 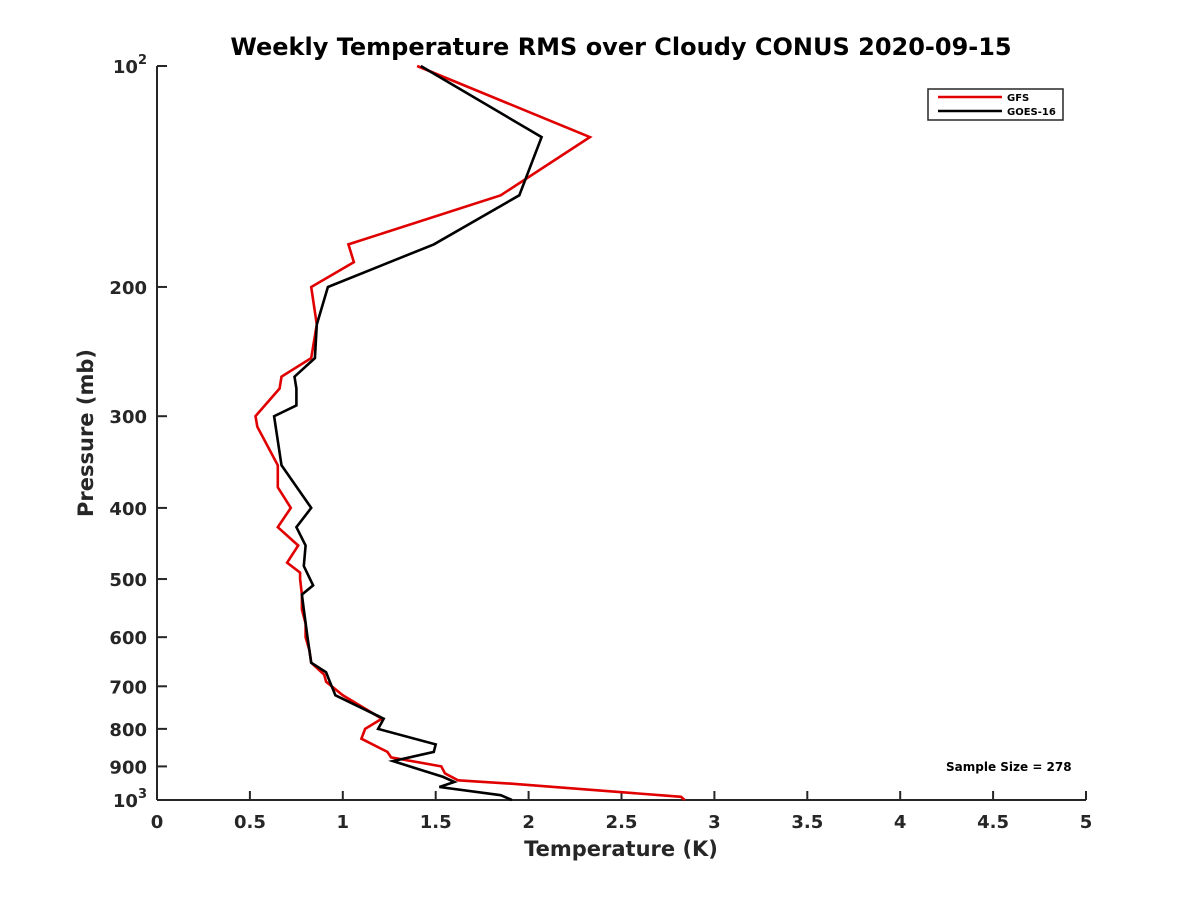 I want to click on legend-box, so click(x=995, y=104).